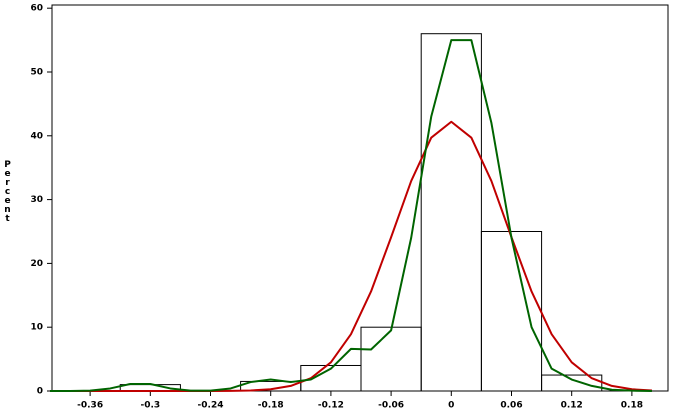 This screenshot has width=674, height=418. What do you see at coordinates (36, 328) in the screenshot?
I see `y-tick-label: 10` at bounding box center [36, 328].